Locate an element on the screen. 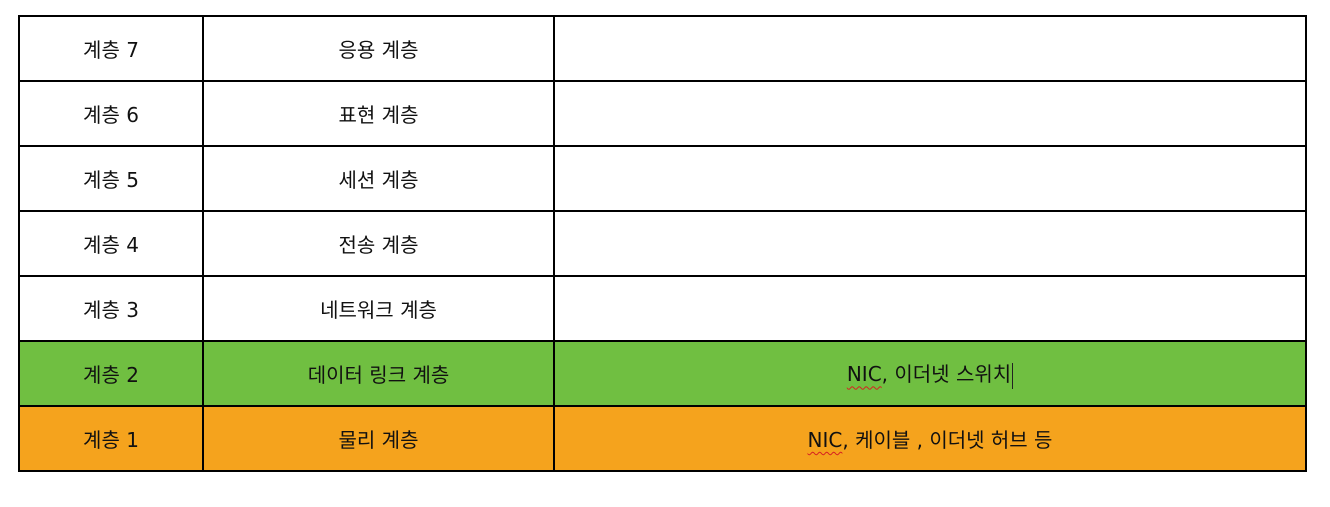 The height and width of the screenshot is (507, 1330). layer-name-cell: 응용 계층 is located at coordinates (378, 48).